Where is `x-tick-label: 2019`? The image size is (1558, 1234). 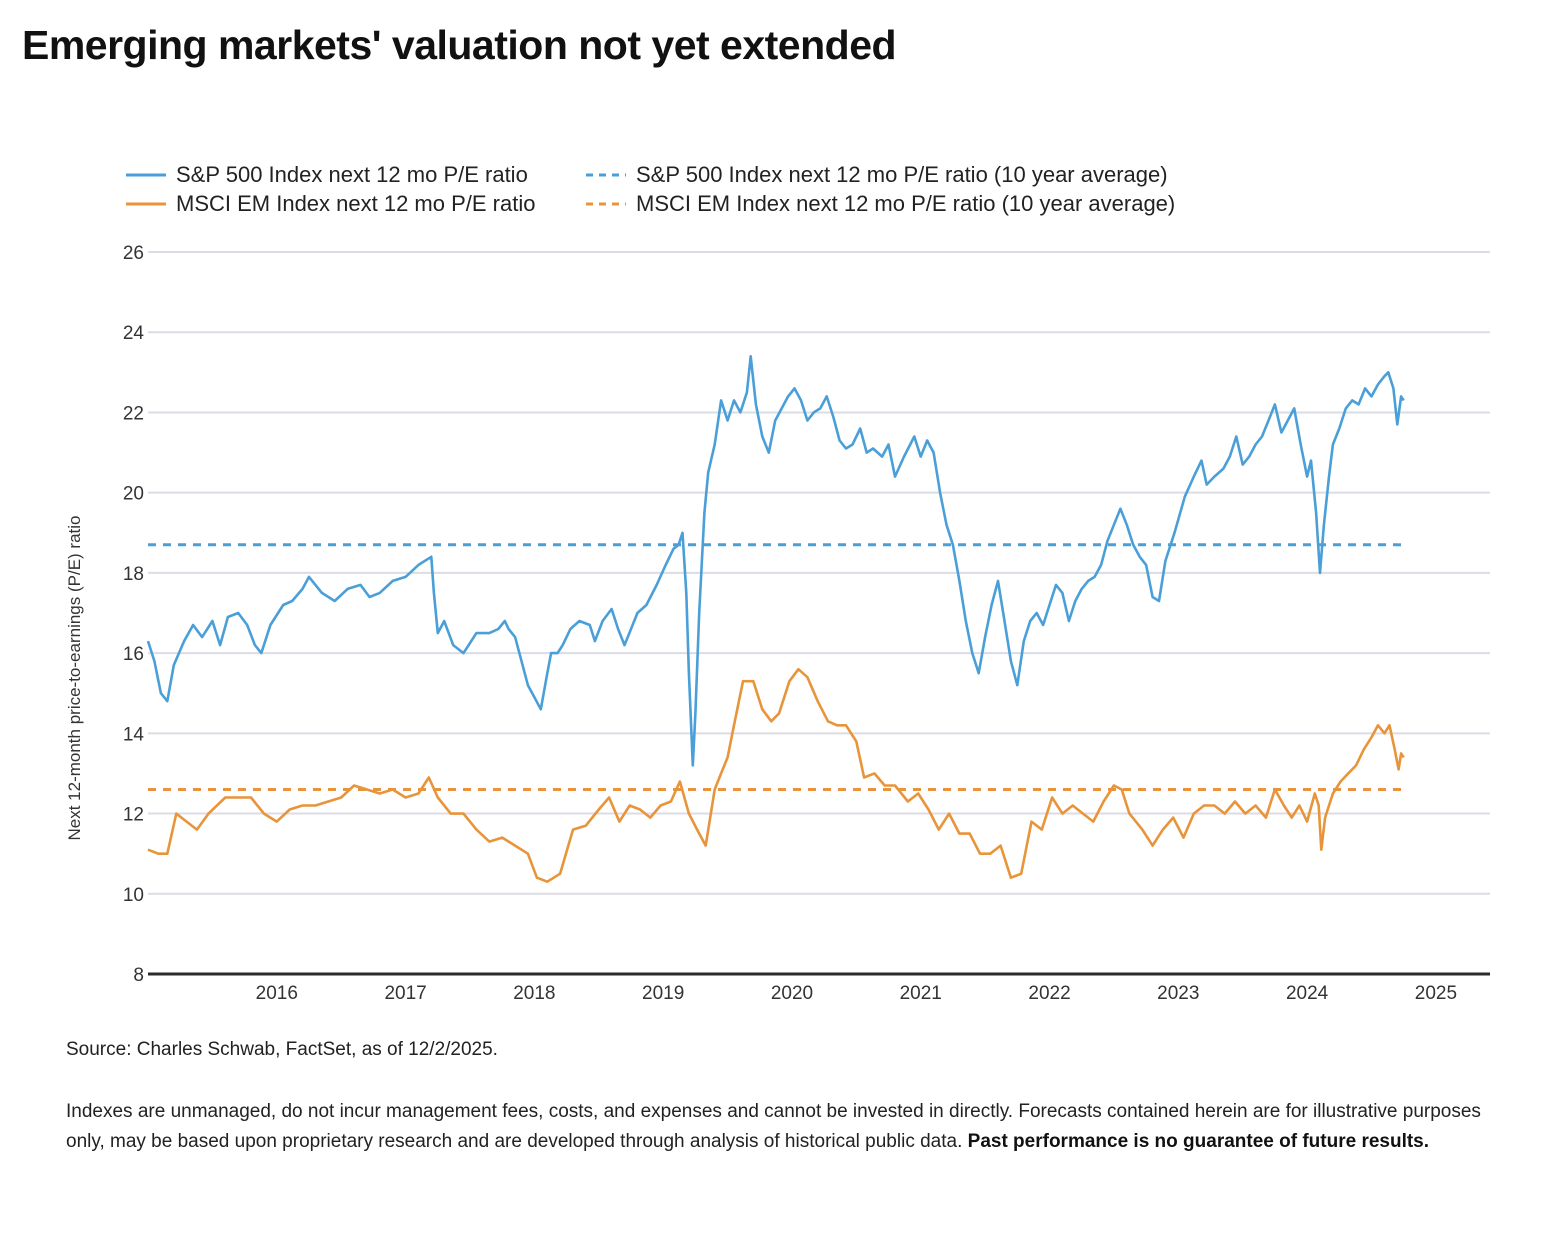 x-tick-label: 2019 is located at coordinates (663, 993).